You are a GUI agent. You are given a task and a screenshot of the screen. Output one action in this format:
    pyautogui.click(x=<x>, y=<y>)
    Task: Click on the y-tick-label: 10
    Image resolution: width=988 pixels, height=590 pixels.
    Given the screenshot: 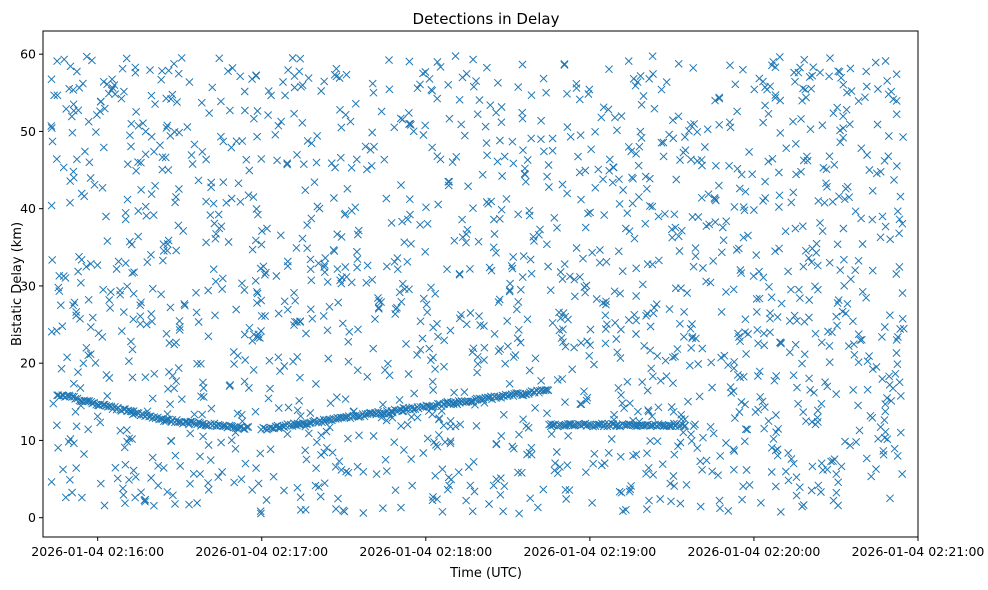 What is the action you would take?
    pyautogui.click(x=28, y=440)
    